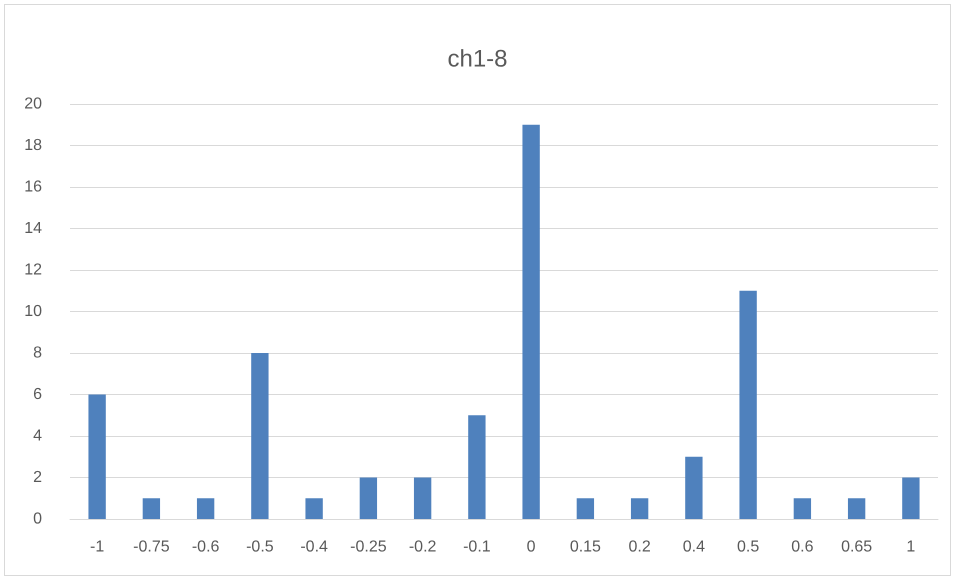 The height and width of the screenshot is (578, 955). What do you see at coordinates (856, 547) in the screenshot?
I see `x-tick-label: 0.65` at bounding box center [856, 547].